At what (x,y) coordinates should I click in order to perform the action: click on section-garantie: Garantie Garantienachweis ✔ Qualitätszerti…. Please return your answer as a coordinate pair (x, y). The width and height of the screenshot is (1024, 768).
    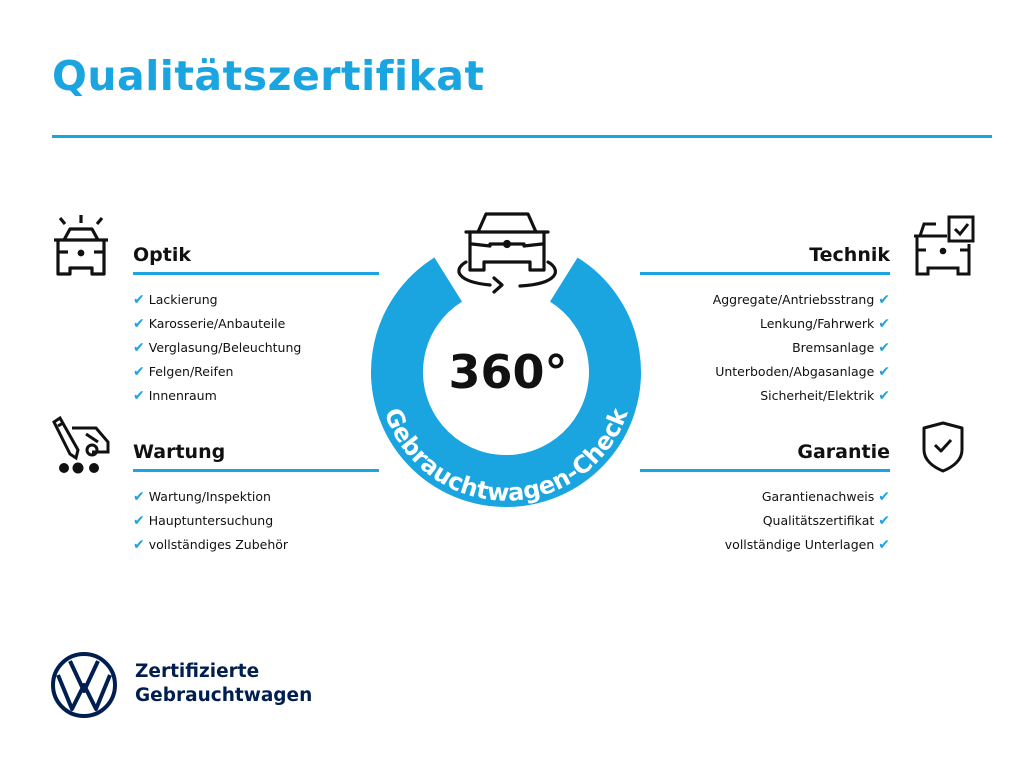
    Looking at the image, I should click on (765, 498).